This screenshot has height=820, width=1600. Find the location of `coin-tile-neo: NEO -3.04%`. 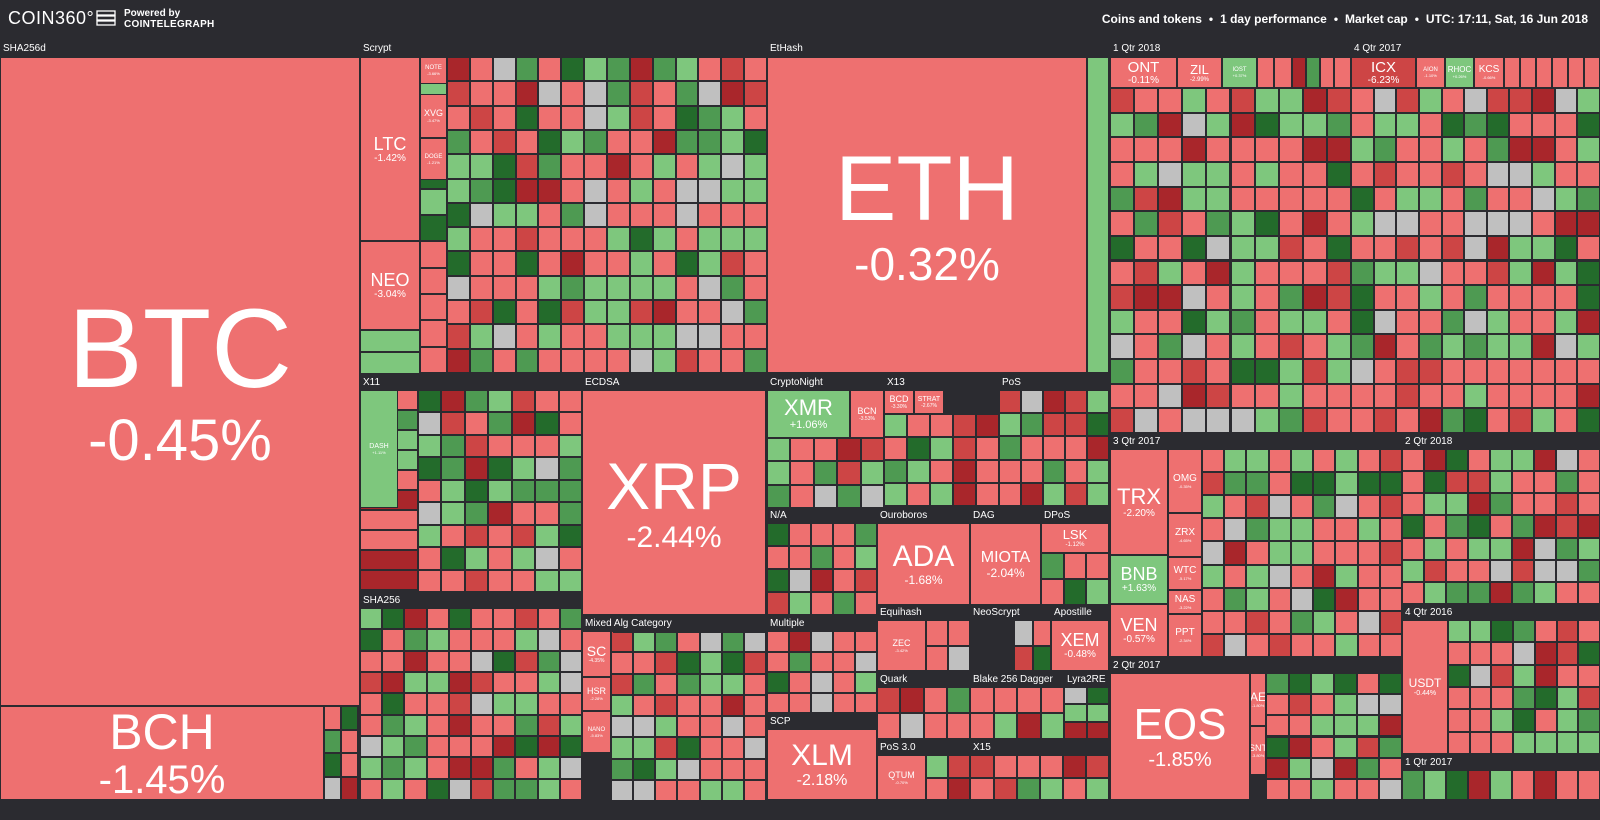

coin-tile-neo: NEO -3.04% is located at coordinates (390, 285).